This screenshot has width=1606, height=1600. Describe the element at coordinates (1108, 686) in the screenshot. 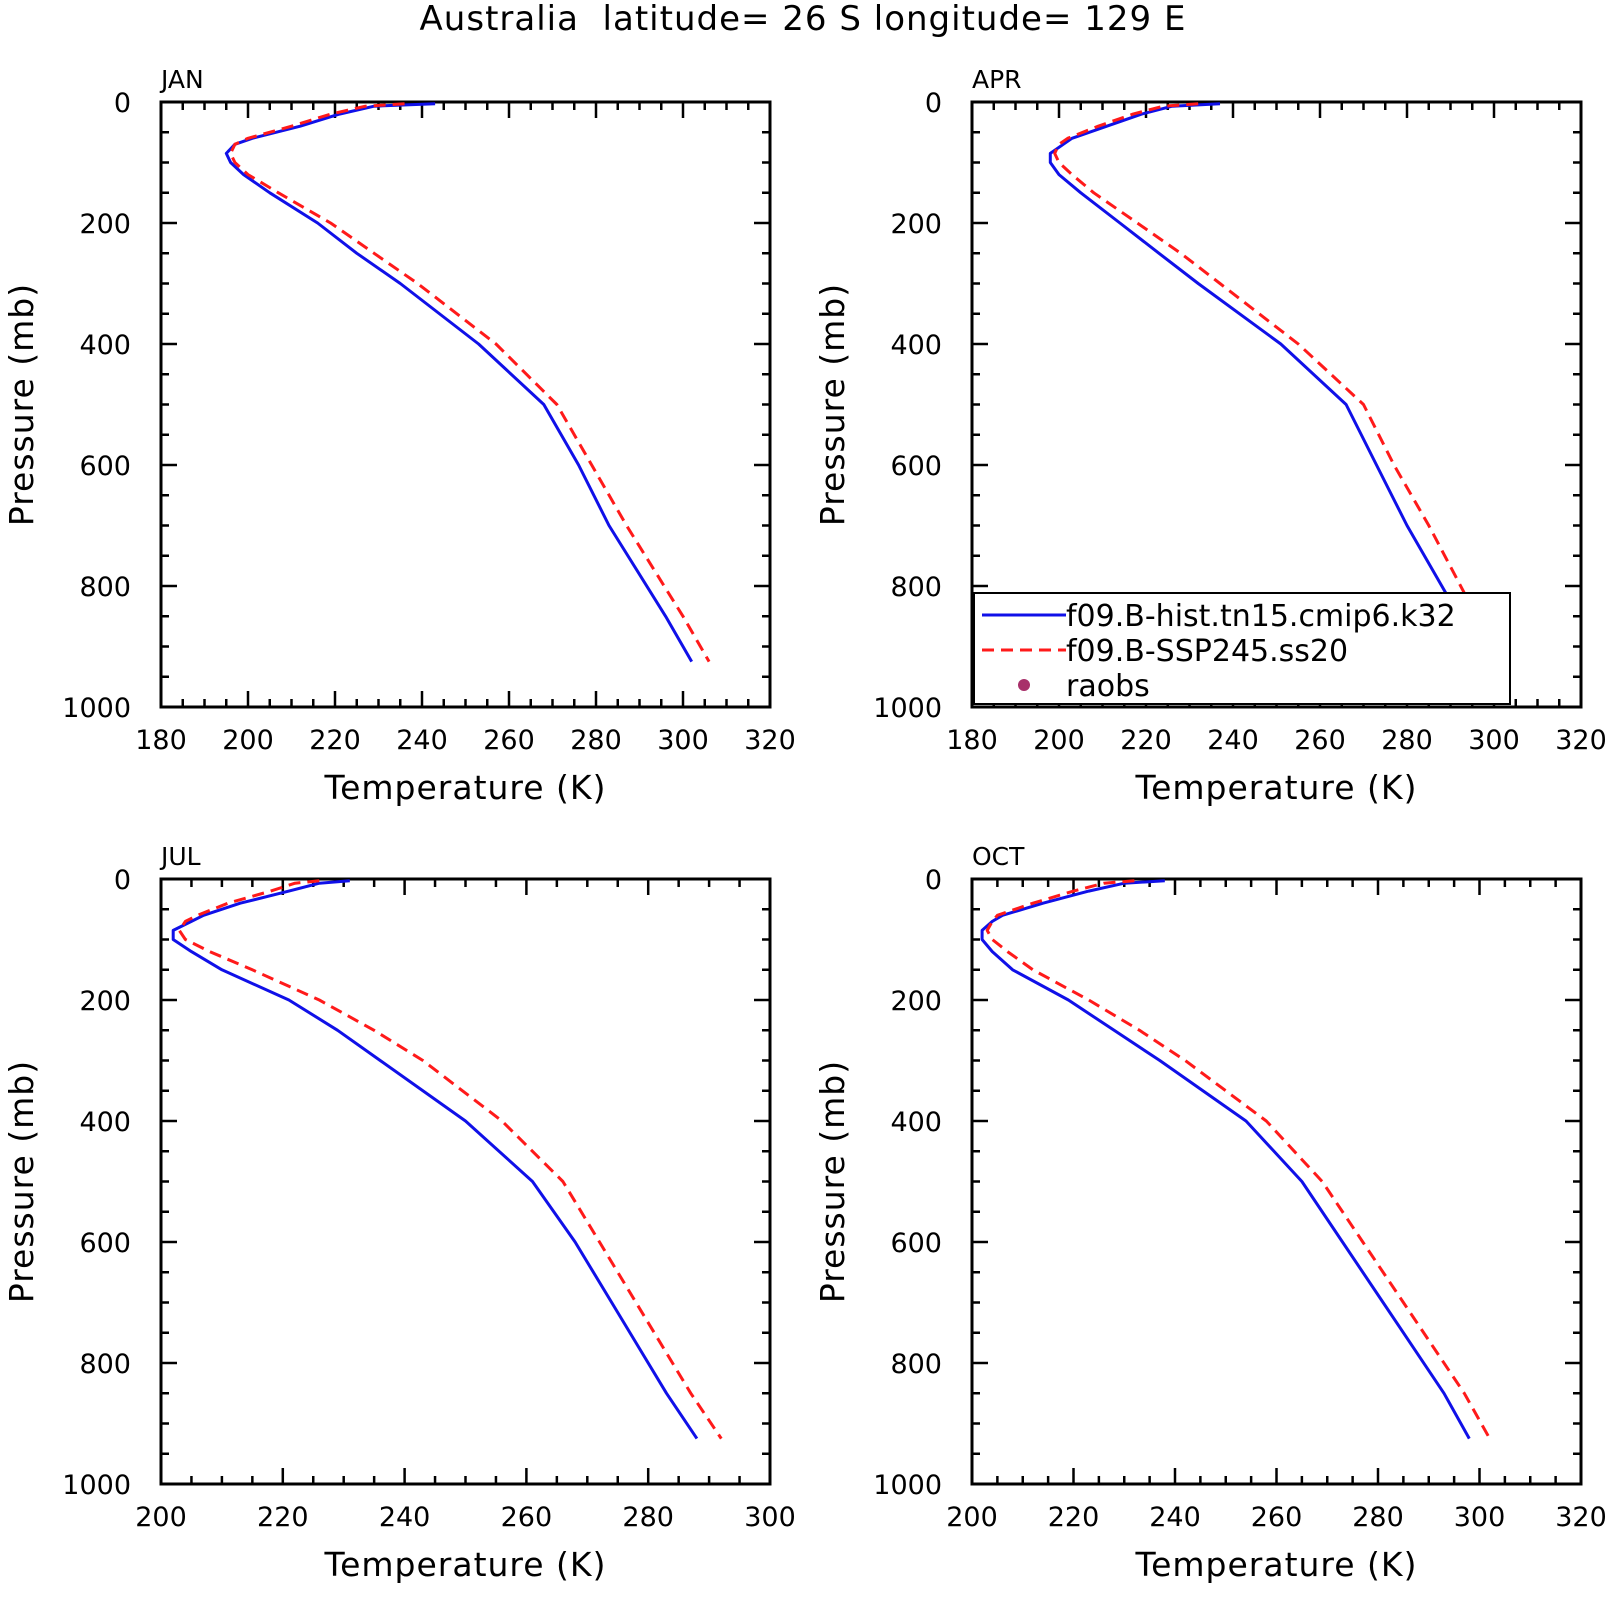

I see `legend-label: raobs` at that location.